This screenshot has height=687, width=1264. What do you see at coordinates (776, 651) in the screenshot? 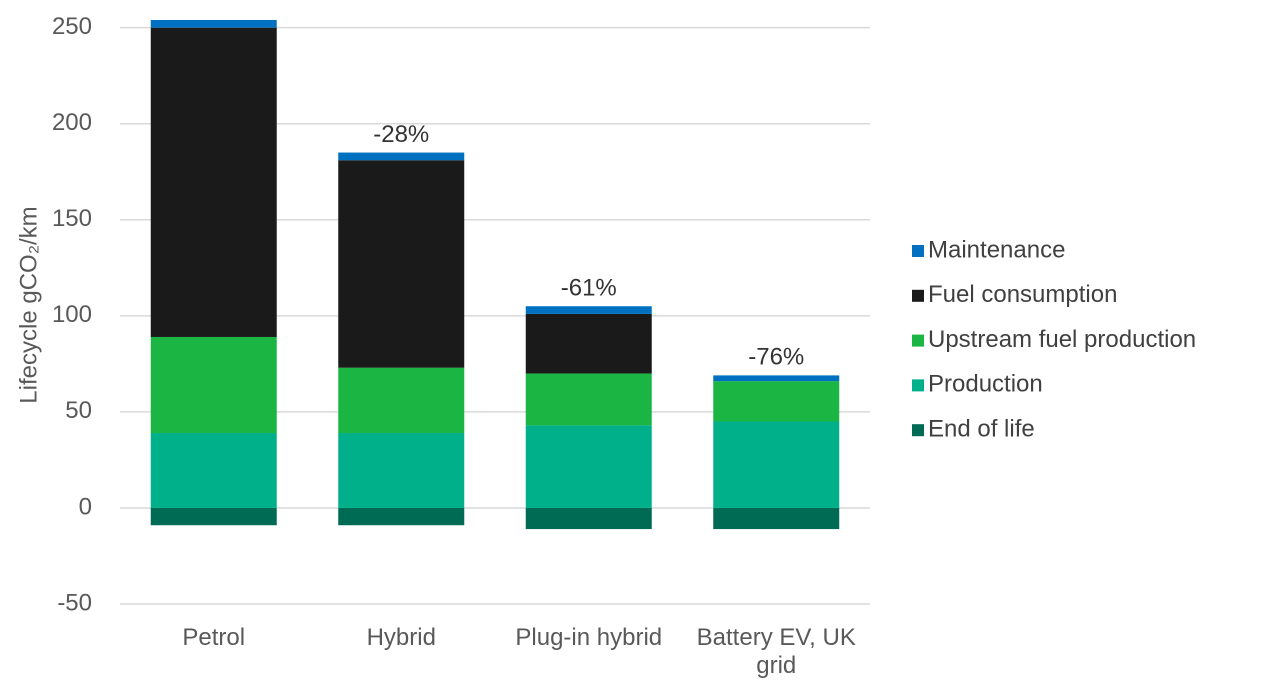
I see `x-tick-label: Battery EV, UK grid` at bounding box center [776, 651].